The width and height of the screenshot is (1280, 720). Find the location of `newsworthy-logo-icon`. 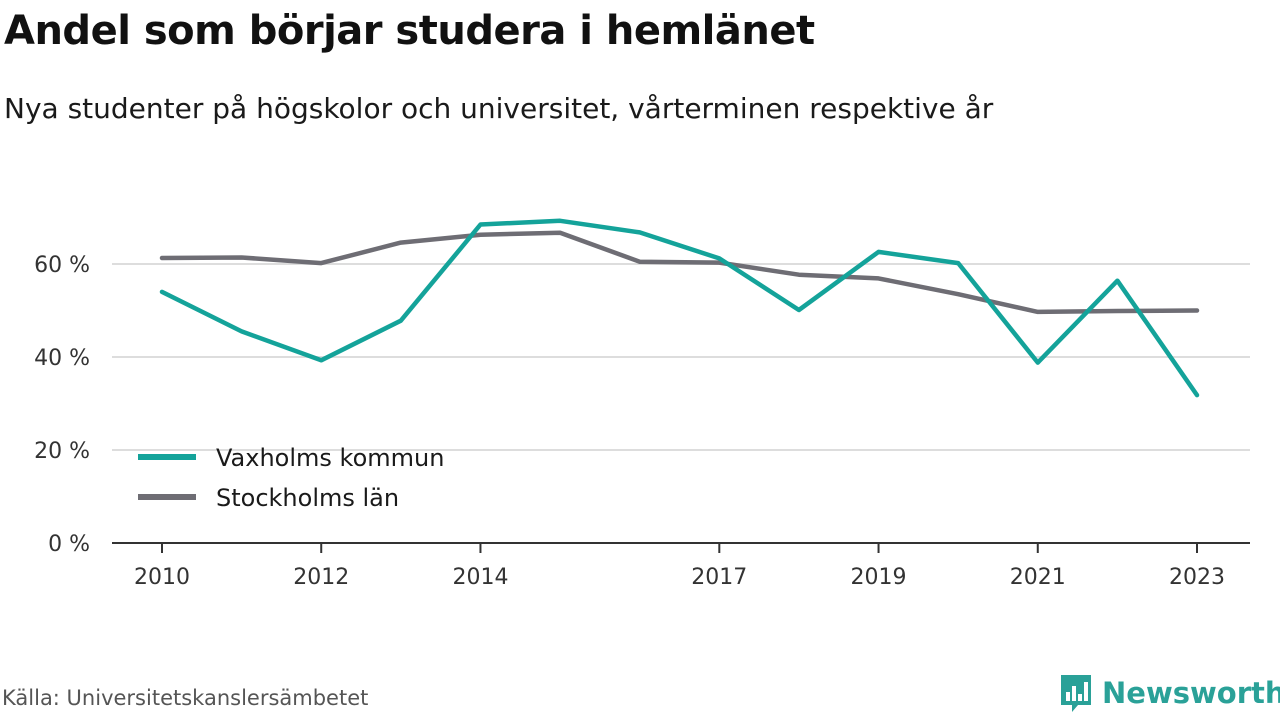

newsworthy-logo-icon is located at coordinates (1076, 693).